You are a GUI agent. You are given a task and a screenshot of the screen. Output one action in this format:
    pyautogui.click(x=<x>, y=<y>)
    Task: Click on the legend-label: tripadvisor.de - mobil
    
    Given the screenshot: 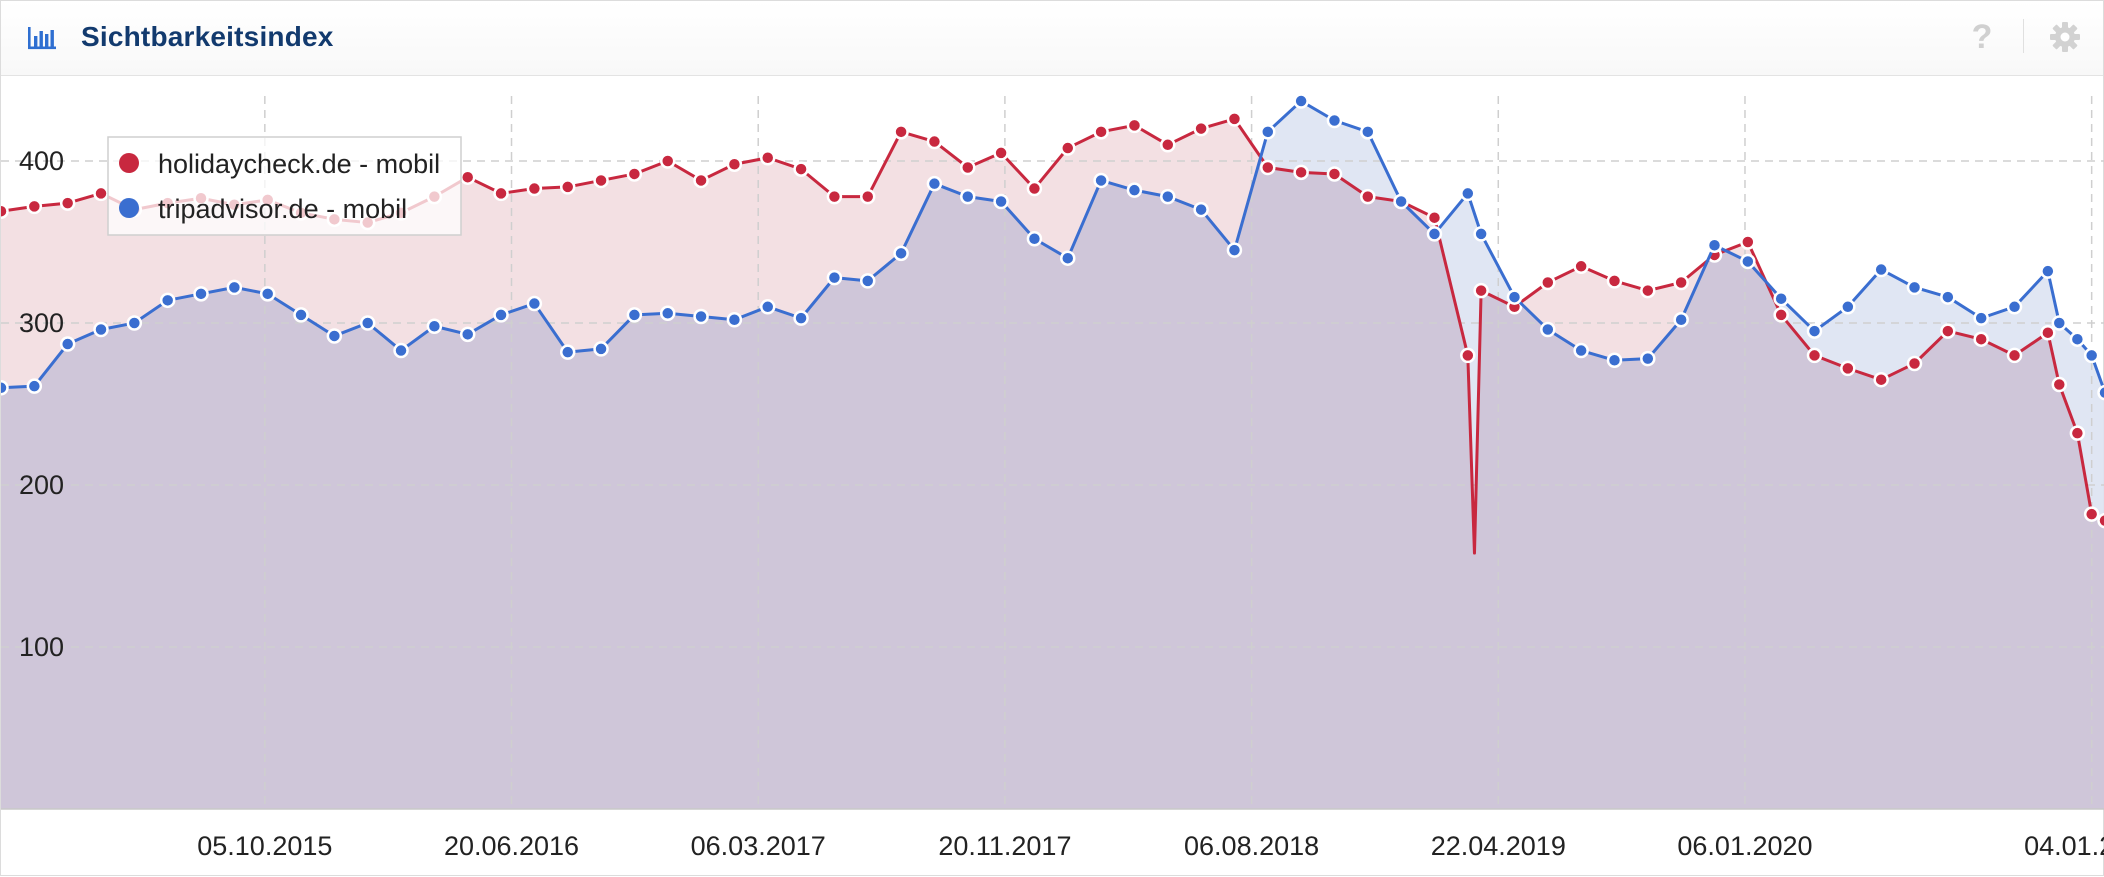 What is the action you would take?
    pyautogui.click(x=282, y=209)
    